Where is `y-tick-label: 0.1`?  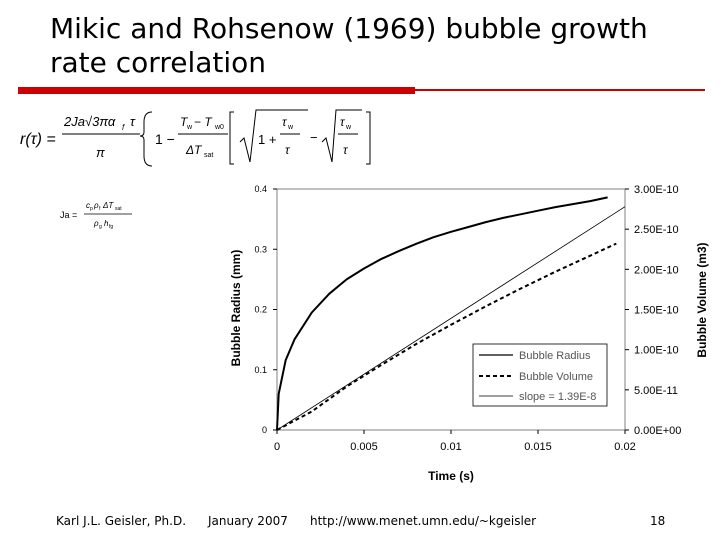 y-tick-label: 0.1 is located at coordinates (260, 370).